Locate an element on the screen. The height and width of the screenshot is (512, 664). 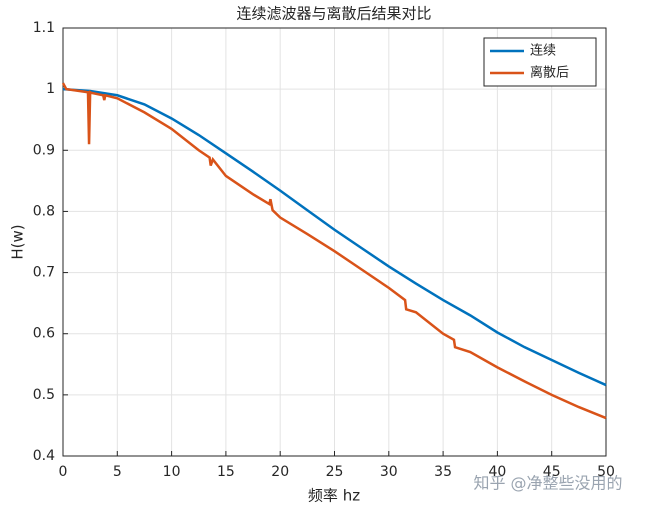
y-tick-label: 0.9 is located at coordinates (44, 150).